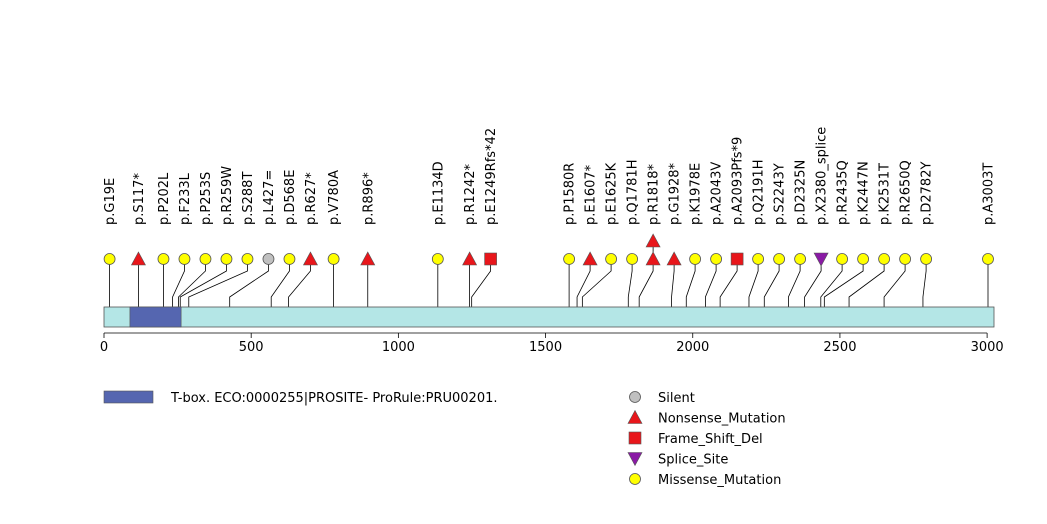 The image size is (1047, 524). What do you see at coordinates (549, 274) in the screenshot?
I see `mutation-stems` at bounding box center [549, 274].